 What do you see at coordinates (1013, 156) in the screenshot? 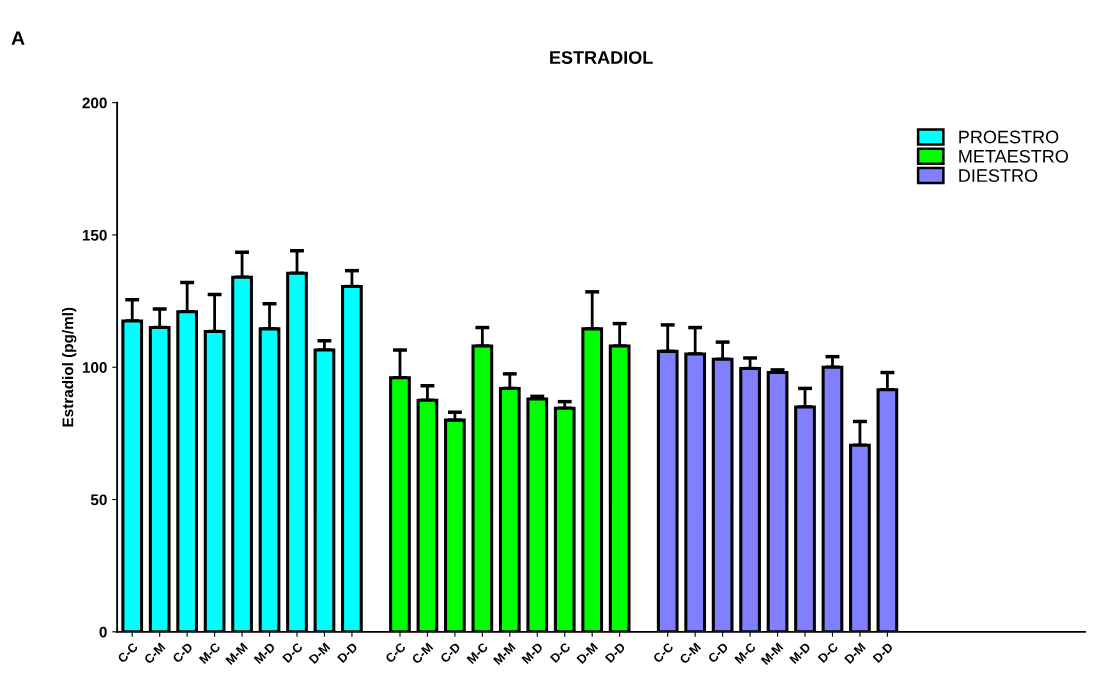
I see `legend-label: METAESTRO` at bounding box center [1013, 156].